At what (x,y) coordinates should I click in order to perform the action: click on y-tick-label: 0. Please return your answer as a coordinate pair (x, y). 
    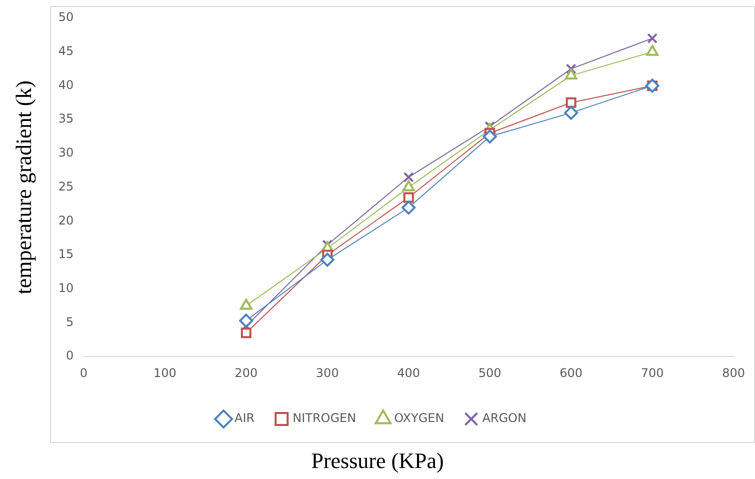
    Looking at the image, I should click on (70, 355).